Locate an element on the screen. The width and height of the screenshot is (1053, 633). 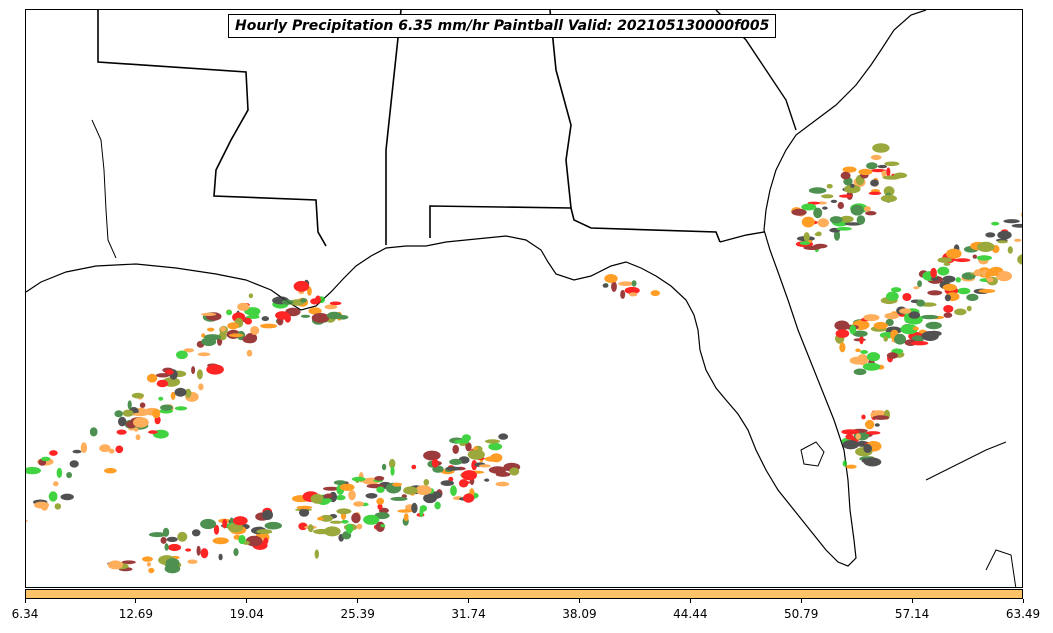
state-border-ga-fl is located at coordinates (742, 237).